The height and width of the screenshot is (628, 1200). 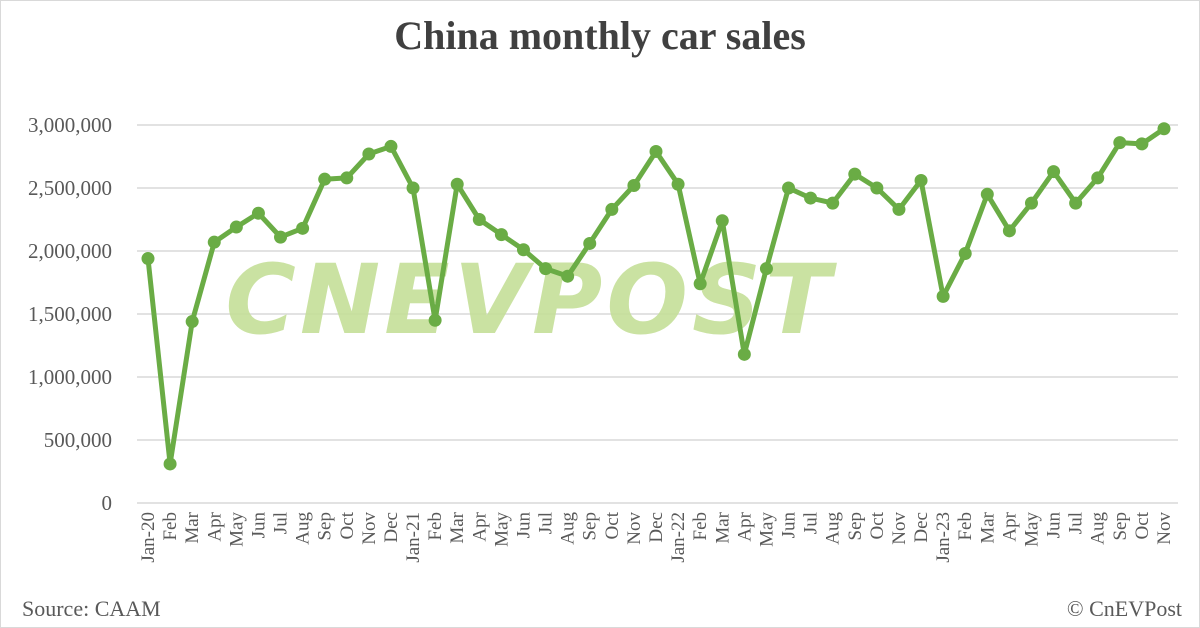 I want to click on y-tick-label: 0, so click(x=107, y=503).